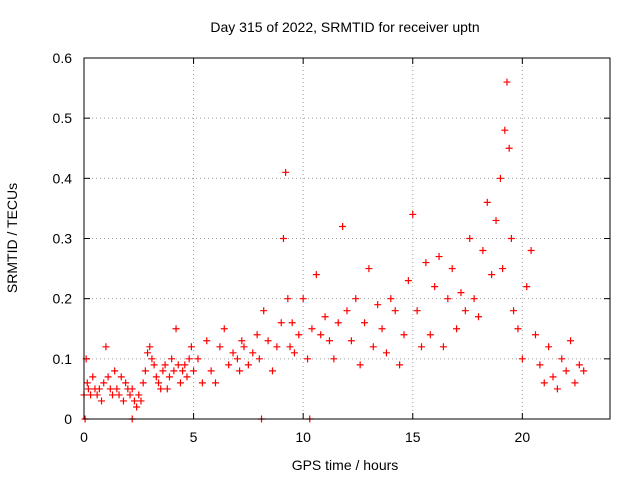  What do you see at coordinates (345, 465) in the screenshot?
I see `x-axis-label: GPS time / hours` at bounding box center [345, 465].